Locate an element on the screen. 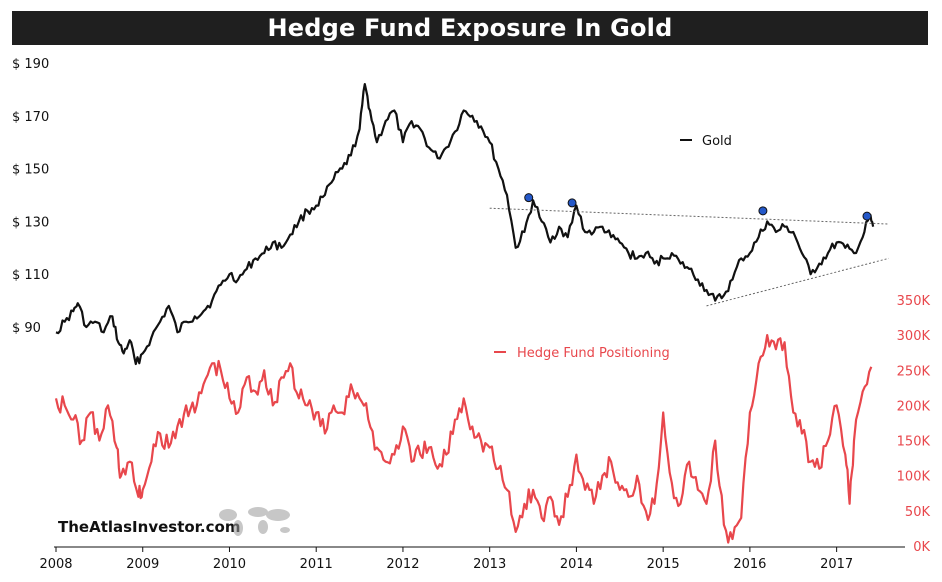 This screenshot has height=582, width=942. x-tick-label: 2008 is located at coordinates (55, 564).